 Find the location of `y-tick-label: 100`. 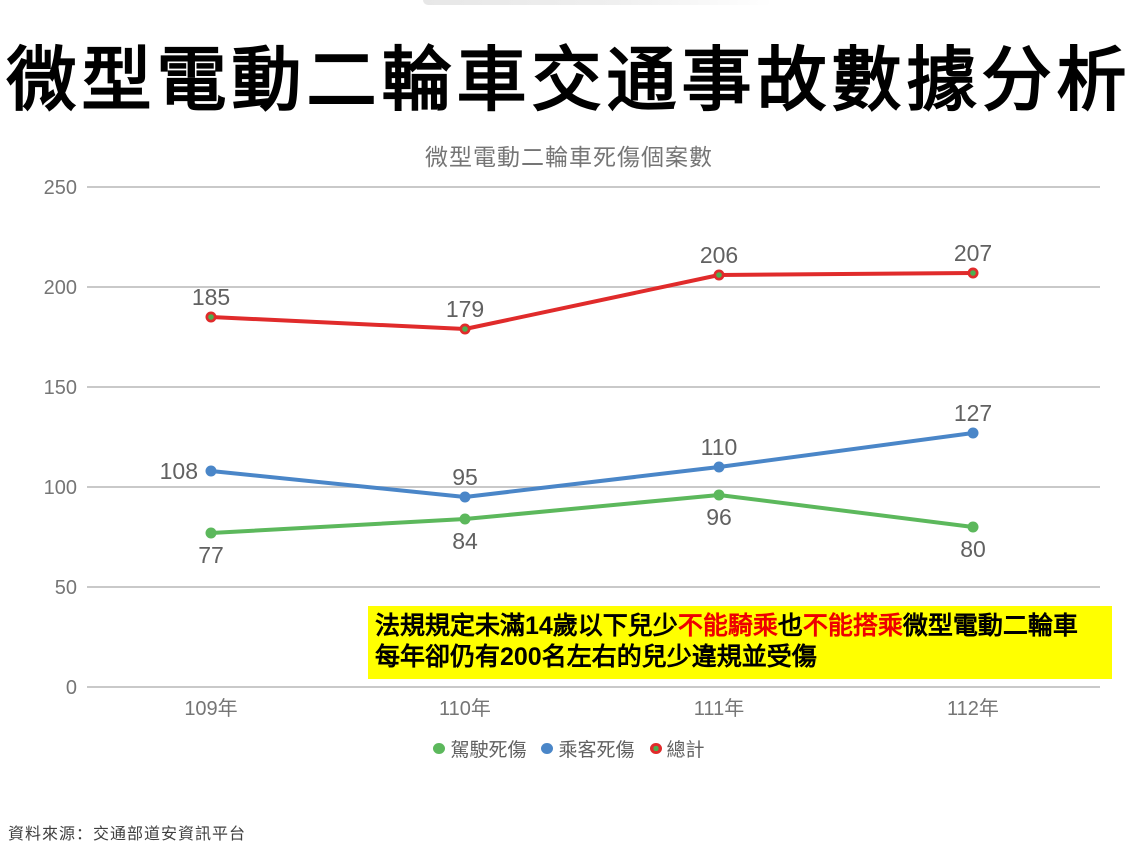

y-tick-label: 100 is located at coordinates (60, 488).